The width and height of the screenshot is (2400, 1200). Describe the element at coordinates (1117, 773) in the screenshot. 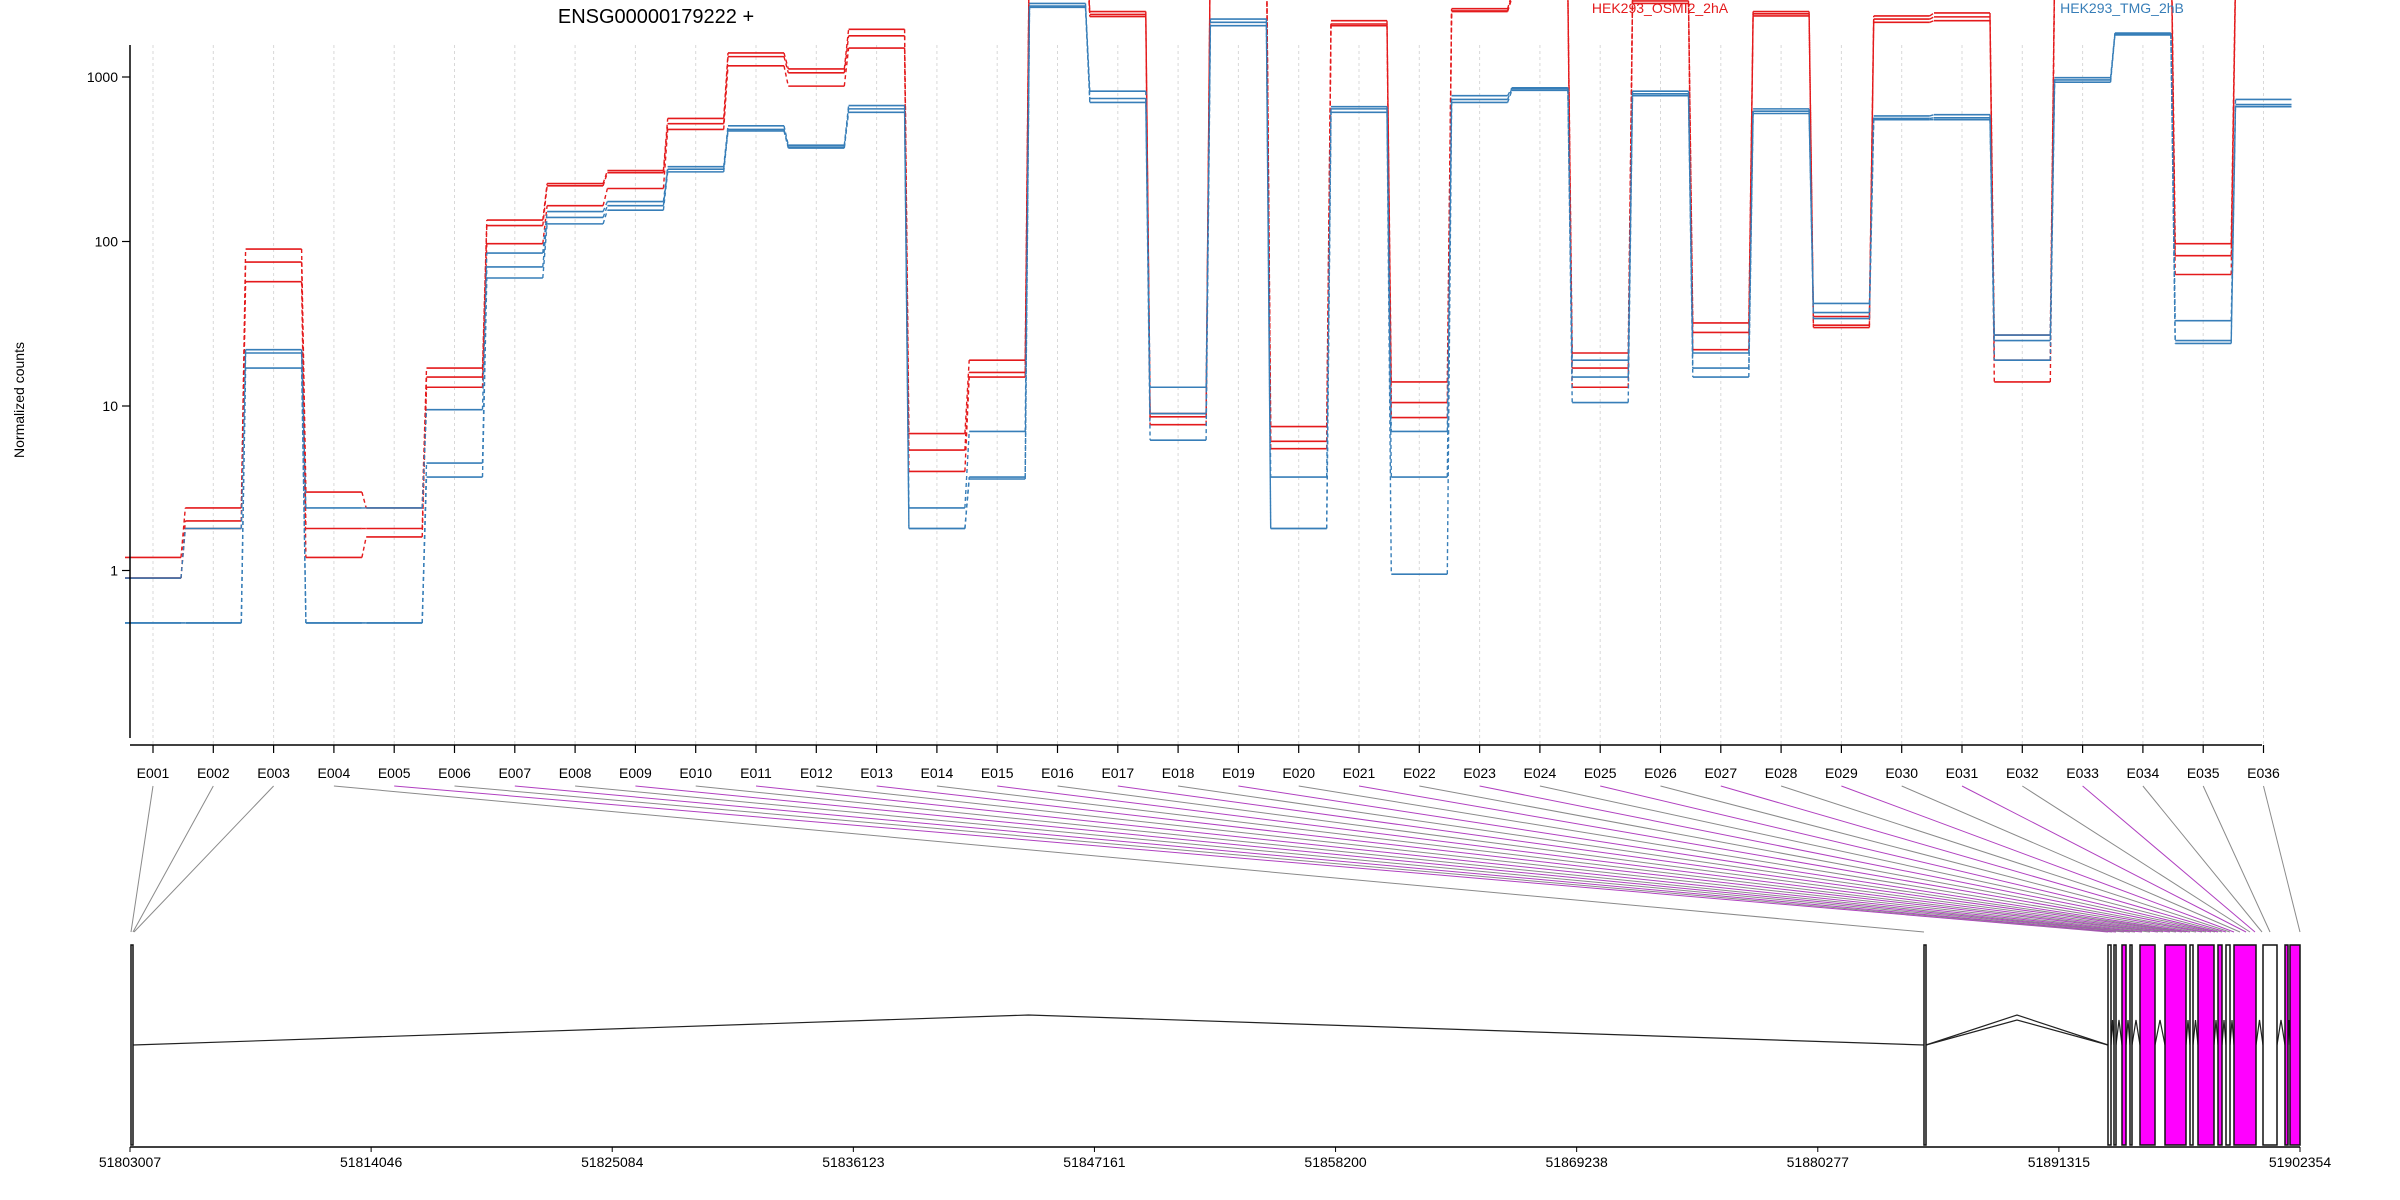

I see `x-tick-label: E017` at that location.